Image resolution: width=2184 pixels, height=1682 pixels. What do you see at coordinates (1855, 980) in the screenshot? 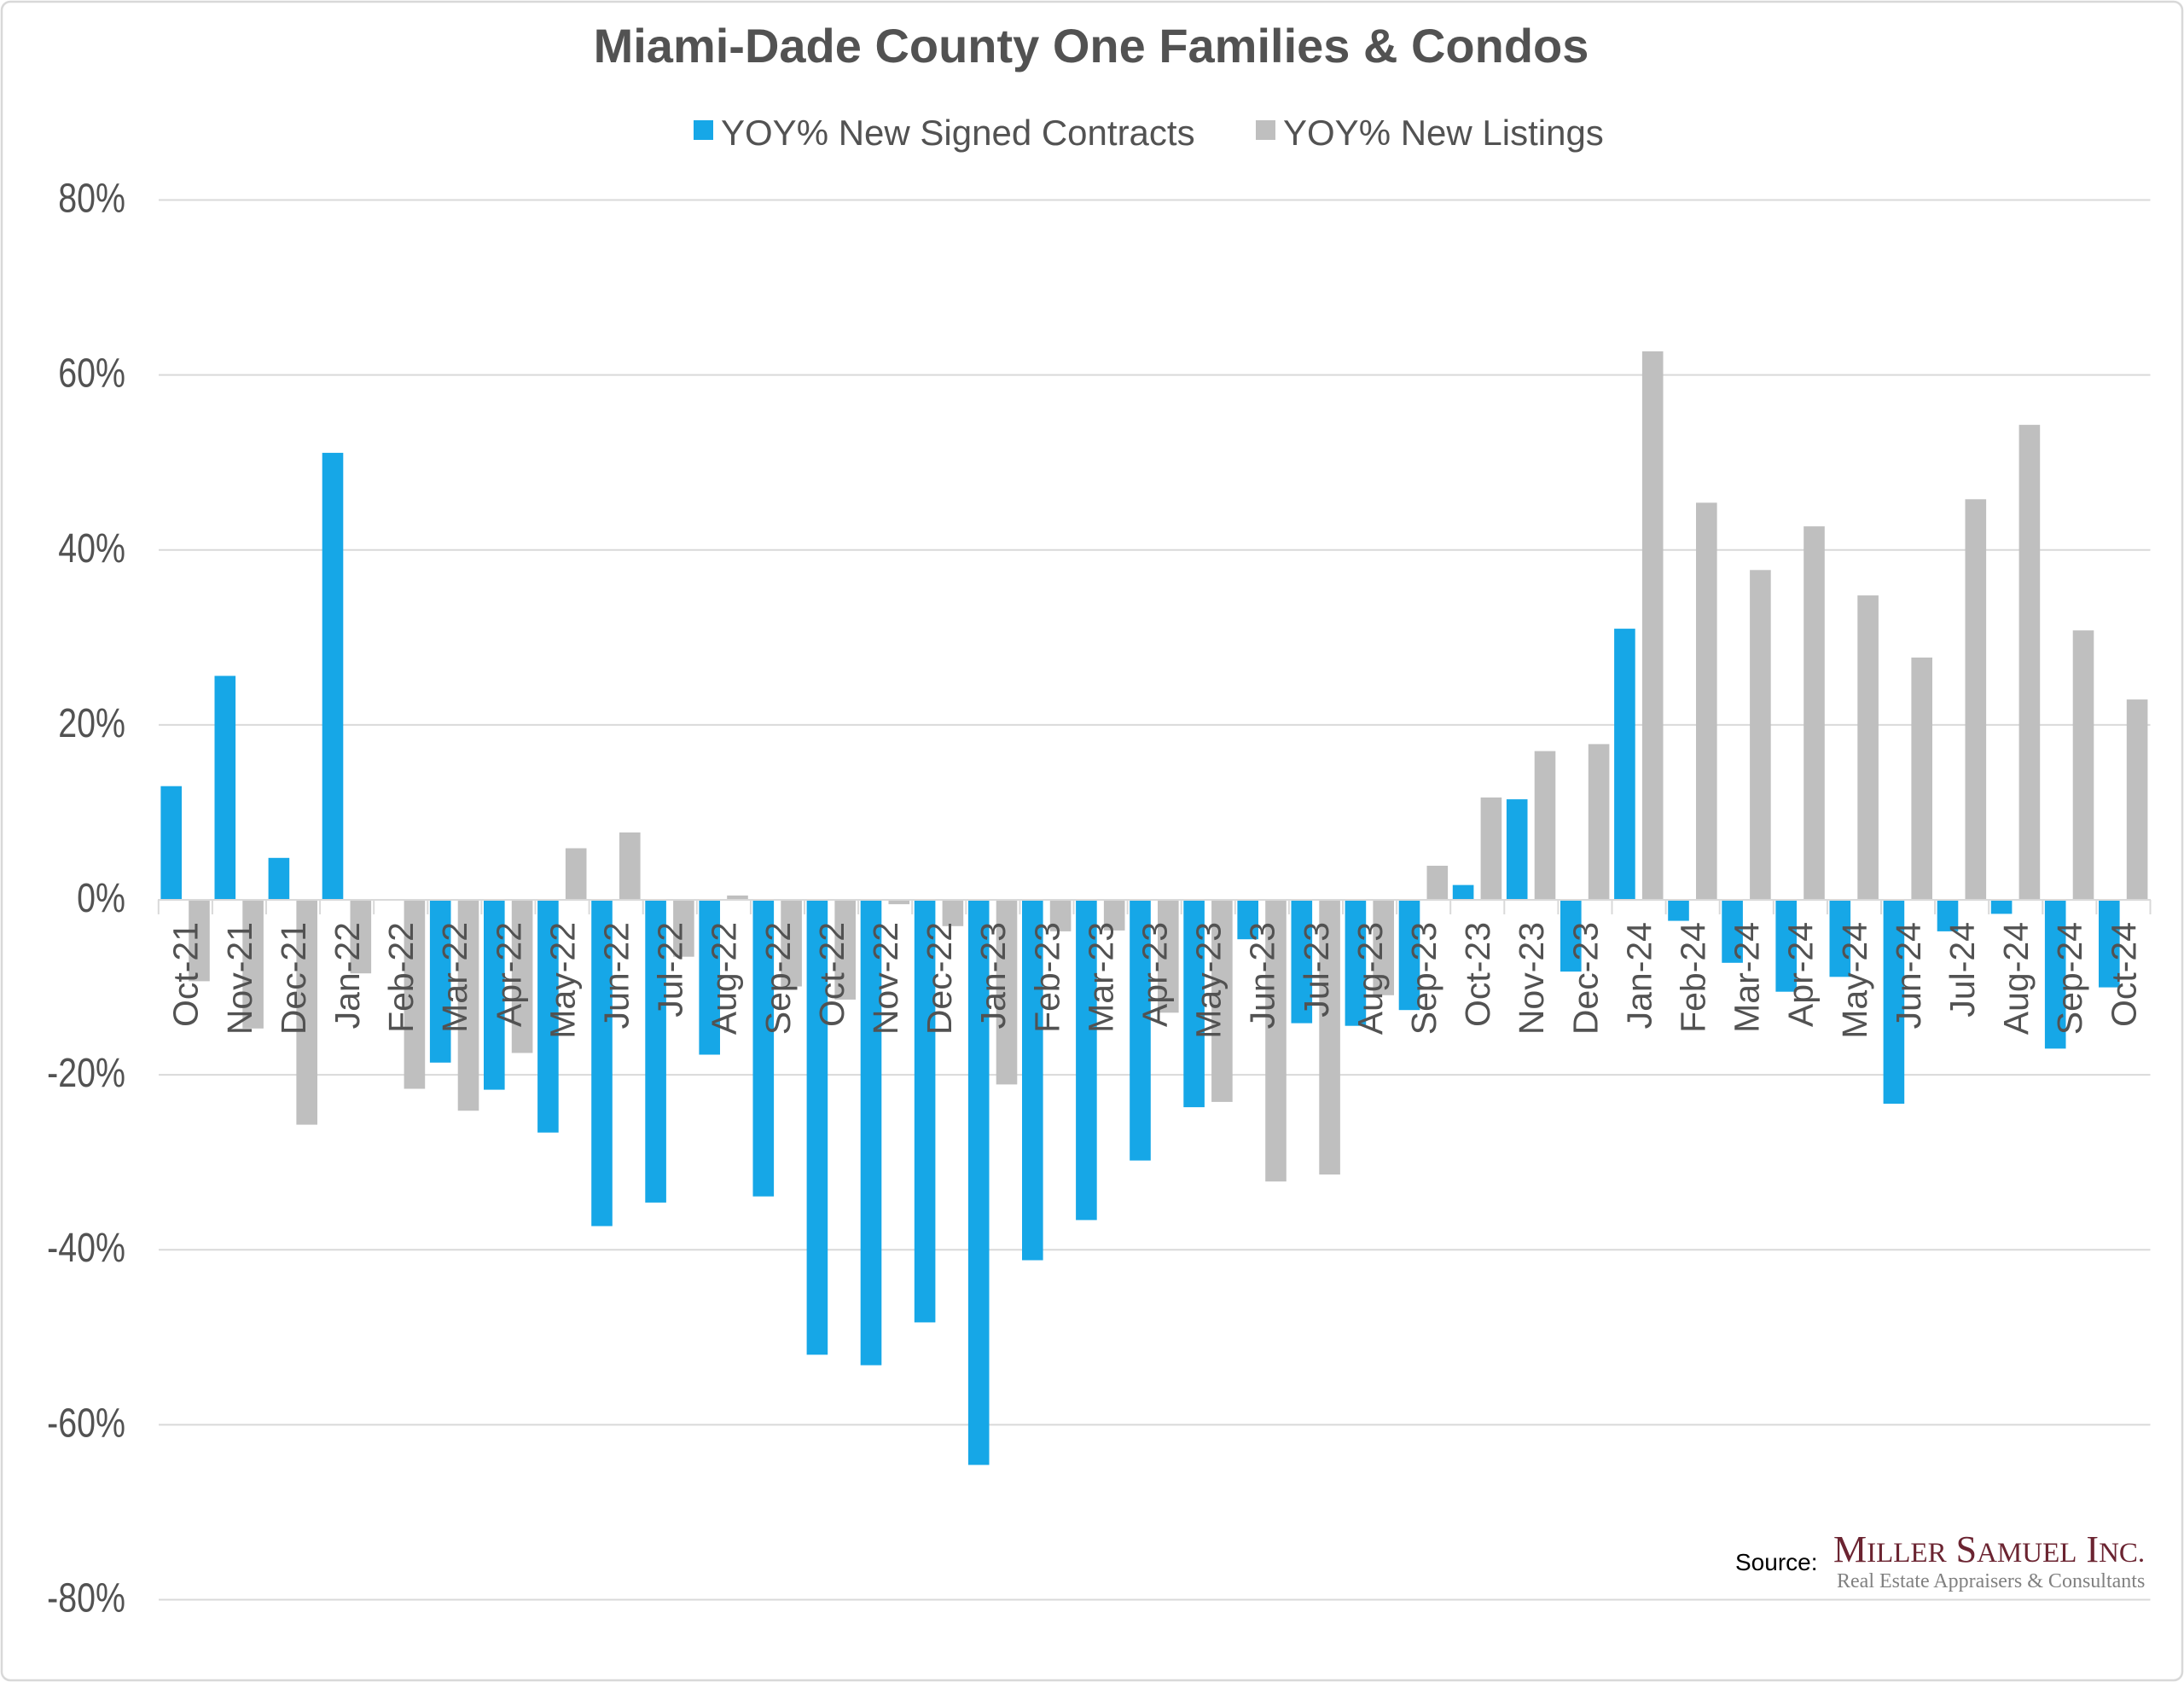
I see `svg-text: May-24` at bounding box center [1855, 980].